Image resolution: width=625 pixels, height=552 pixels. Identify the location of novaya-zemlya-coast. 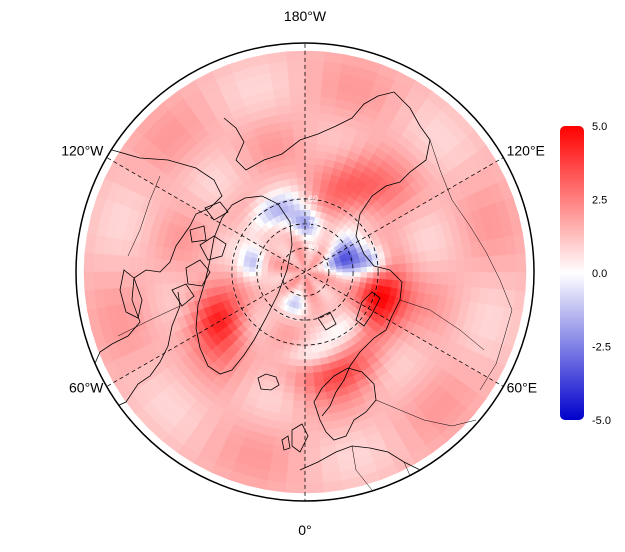
(368, 309).